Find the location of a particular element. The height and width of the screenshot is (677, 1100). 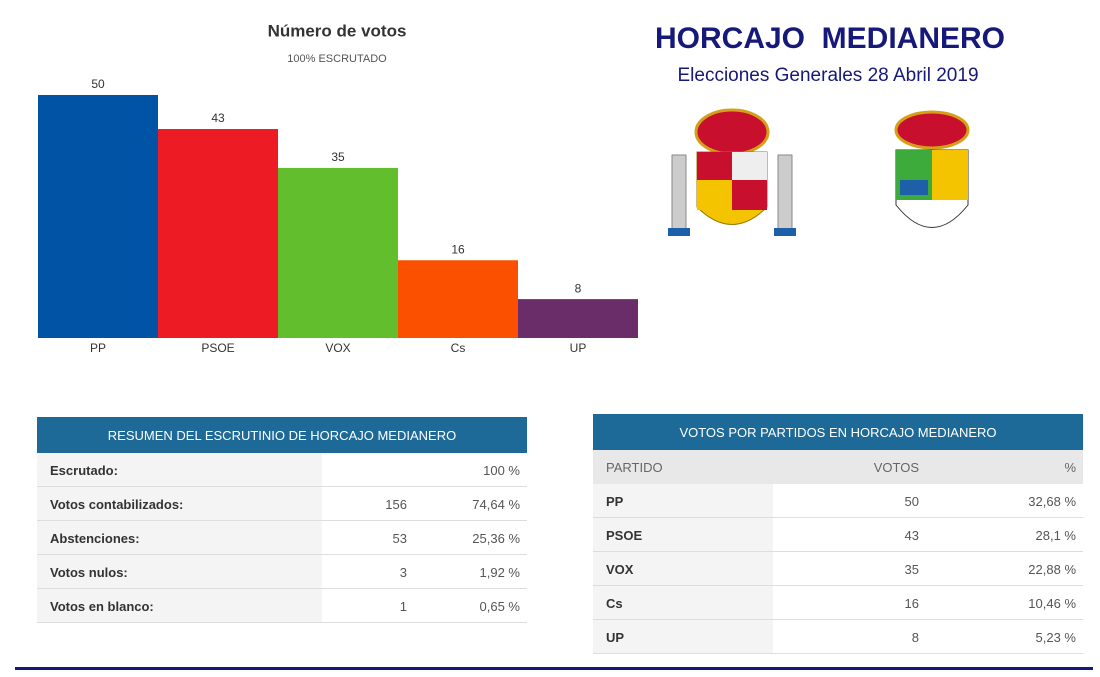

party-percent: 22,88 % is located at coordinates (1052, 569).